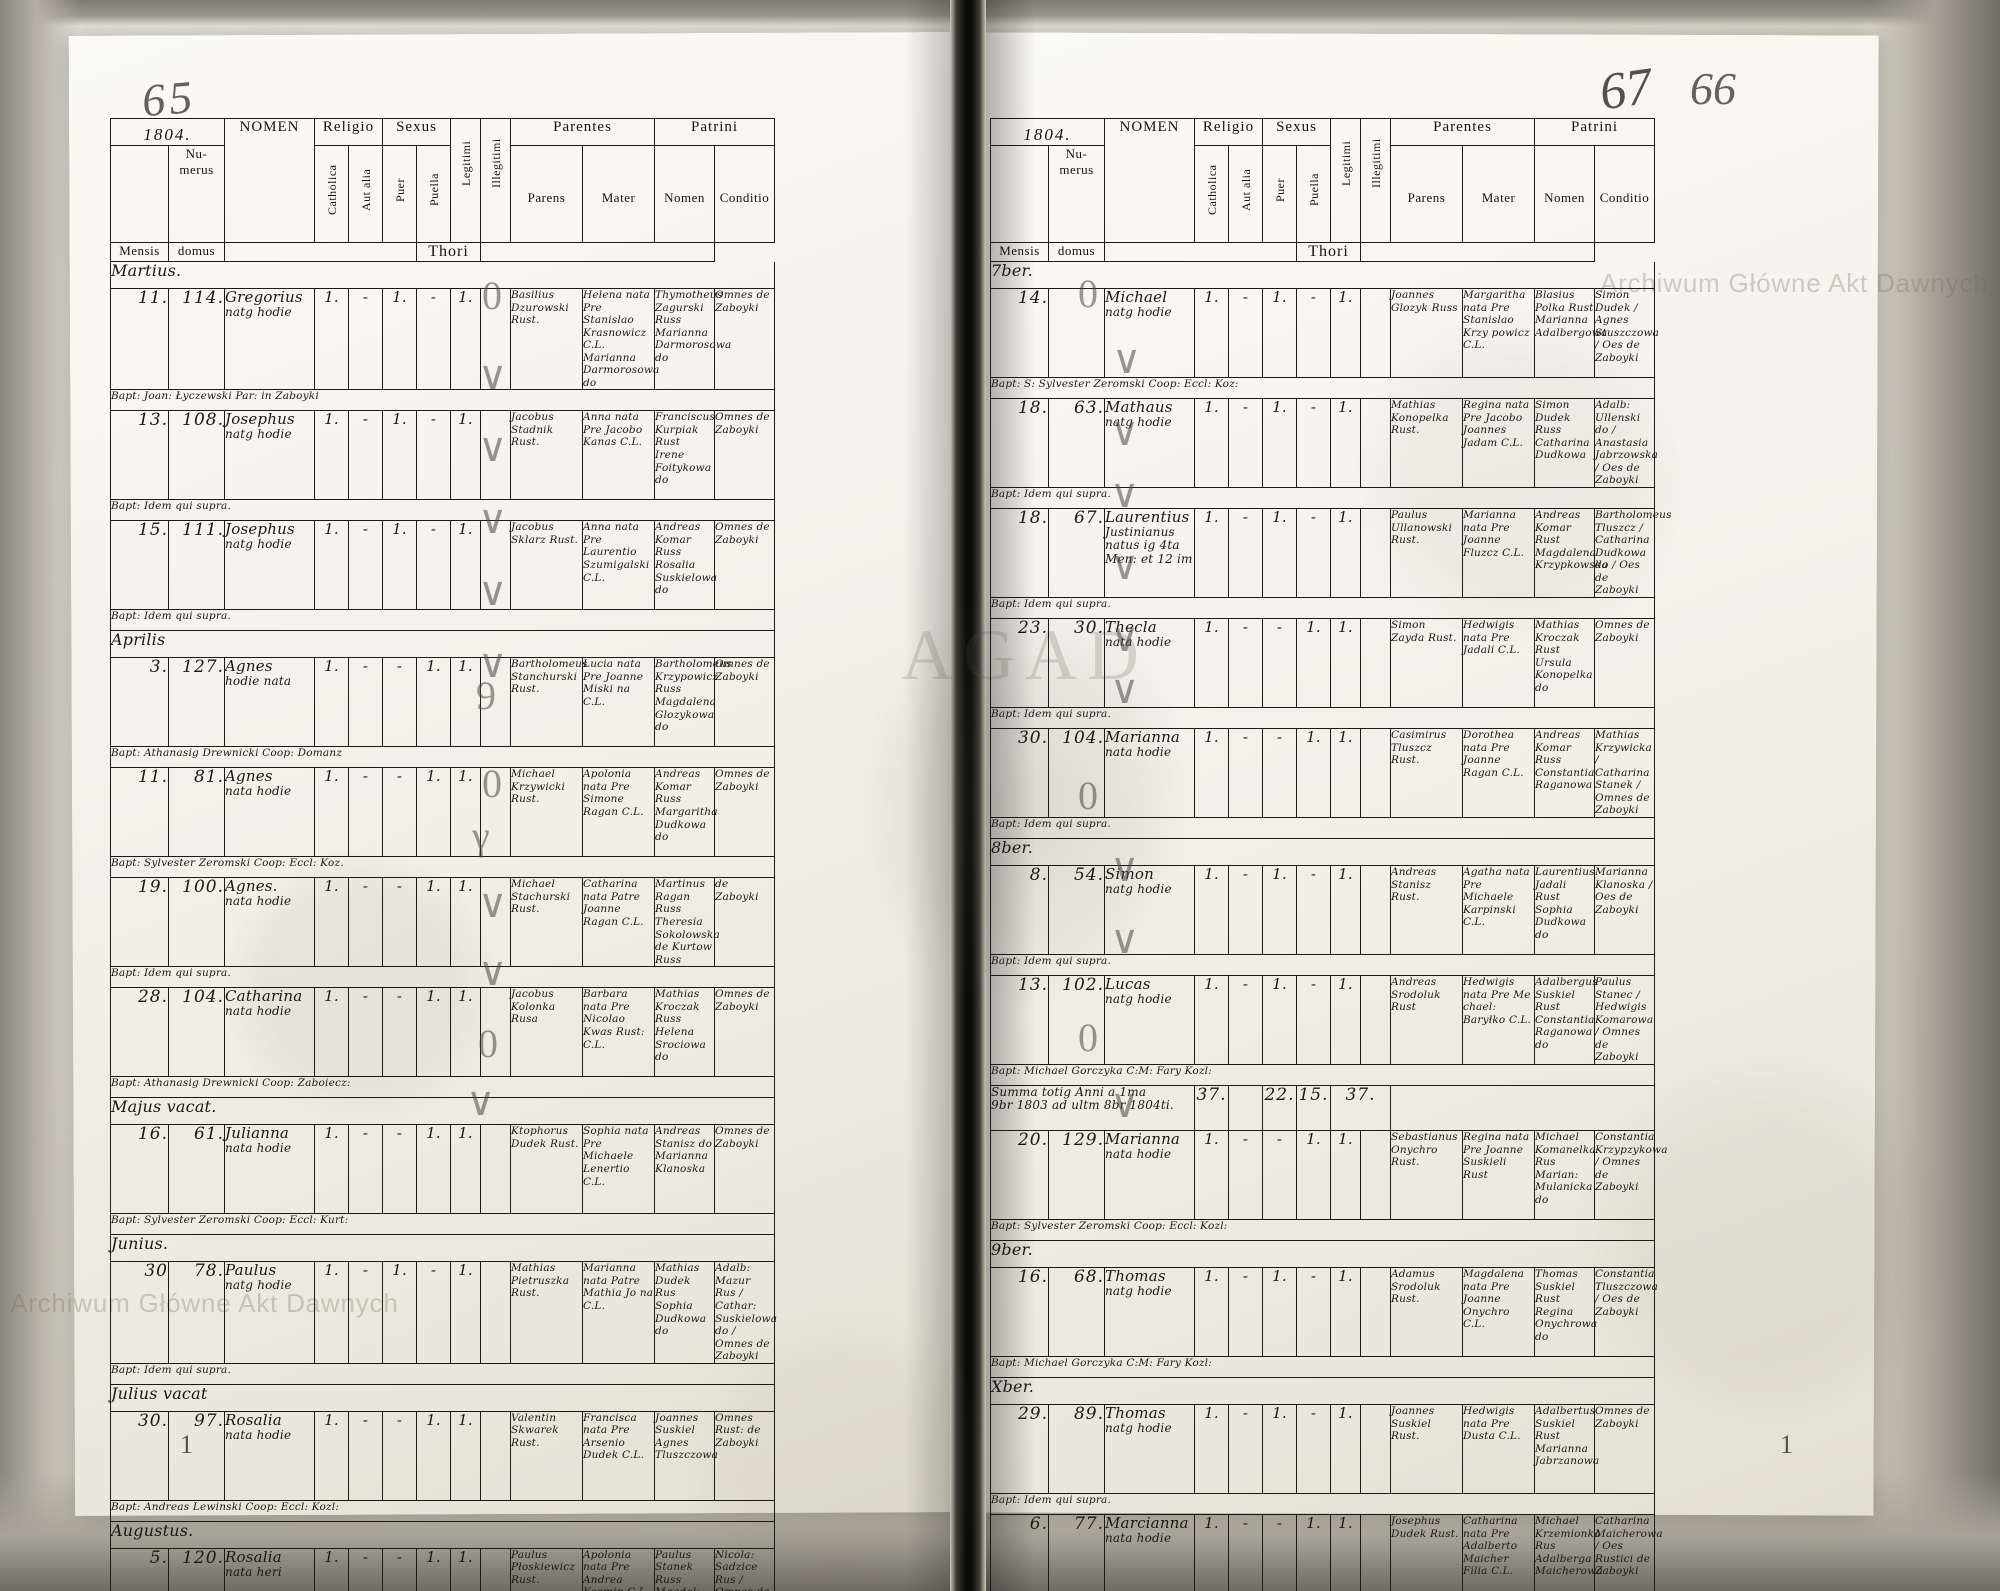 Image resolution: width=2000 pixels, height=1591 pixels. I want to click on entry-mensis: 30., so click(139, 1455).